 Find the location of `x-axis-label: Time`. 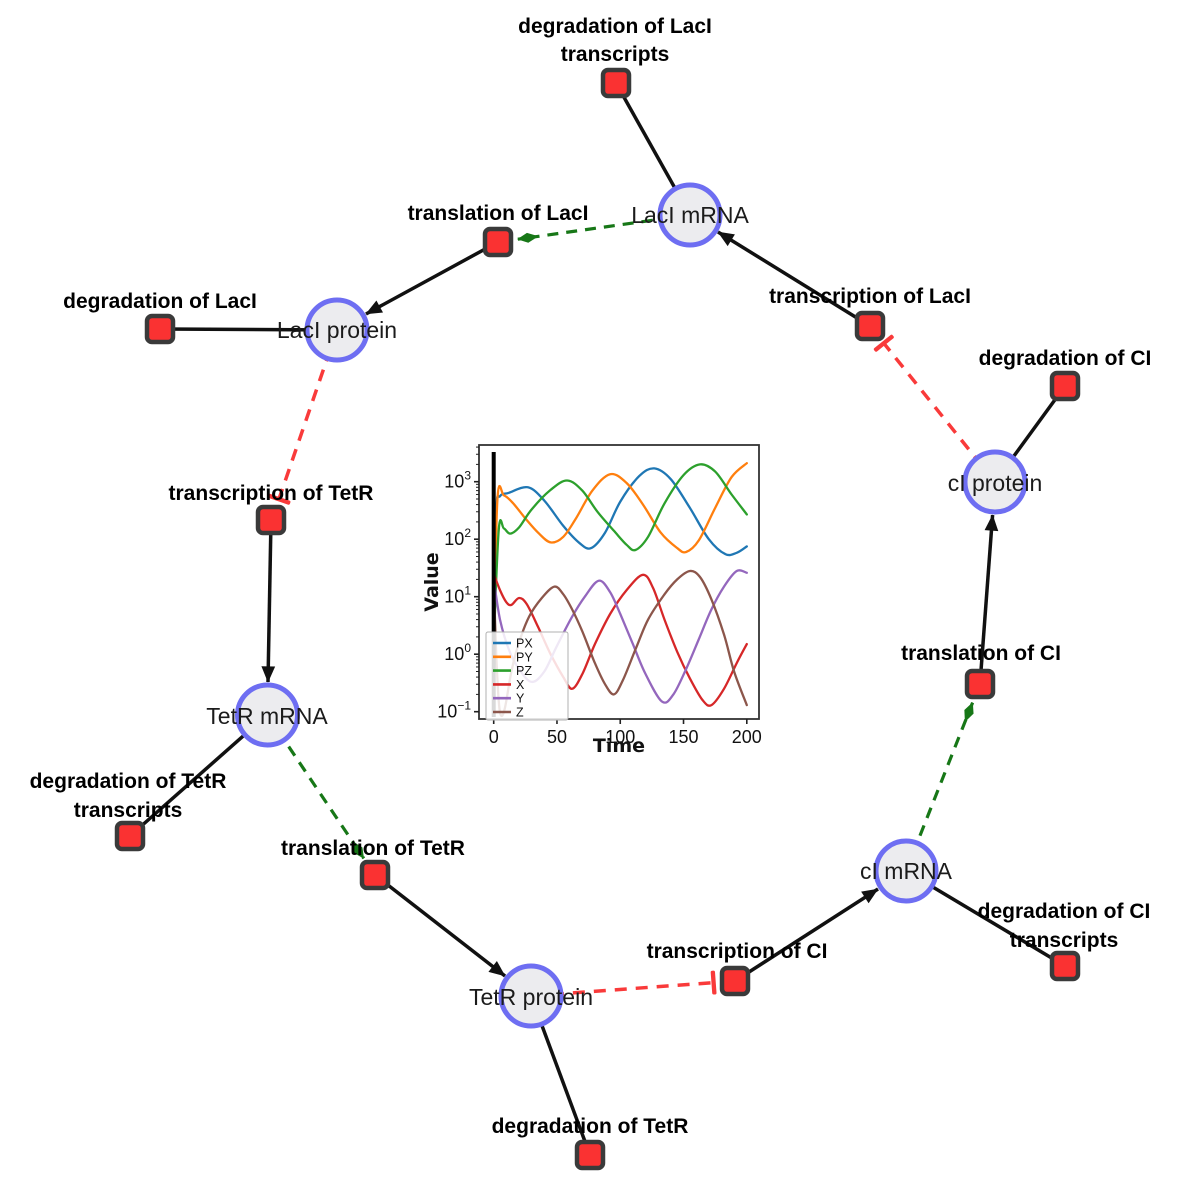

x-axis-label: Time is located at coordinates (619, 746).